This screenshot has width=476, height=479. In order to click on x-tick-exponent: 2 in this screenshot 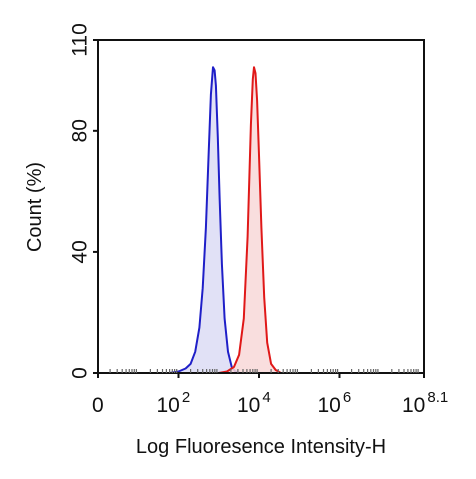, I will do `click(186, 397)`.